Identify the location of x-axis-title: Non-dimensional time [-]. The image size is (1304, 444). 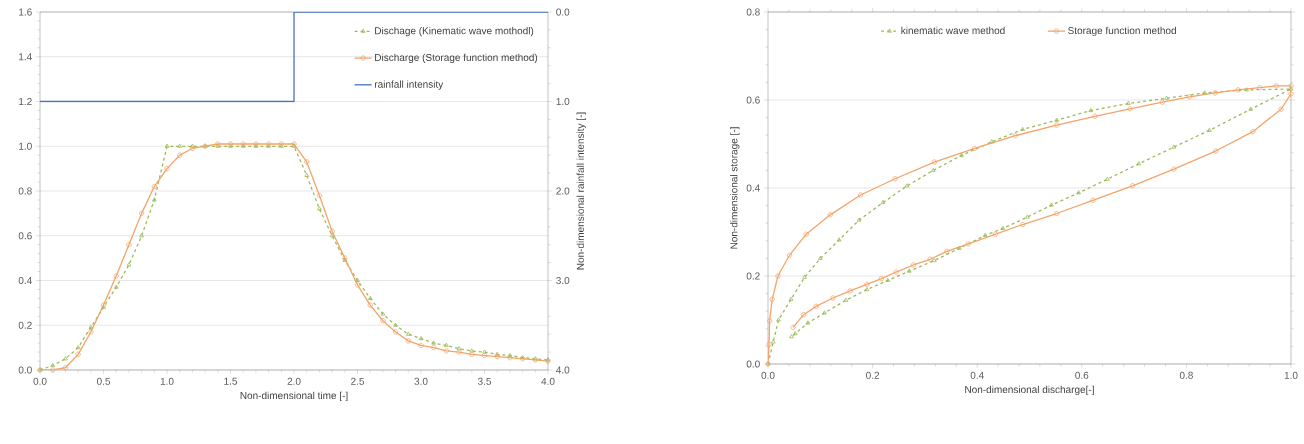
(294, 396).